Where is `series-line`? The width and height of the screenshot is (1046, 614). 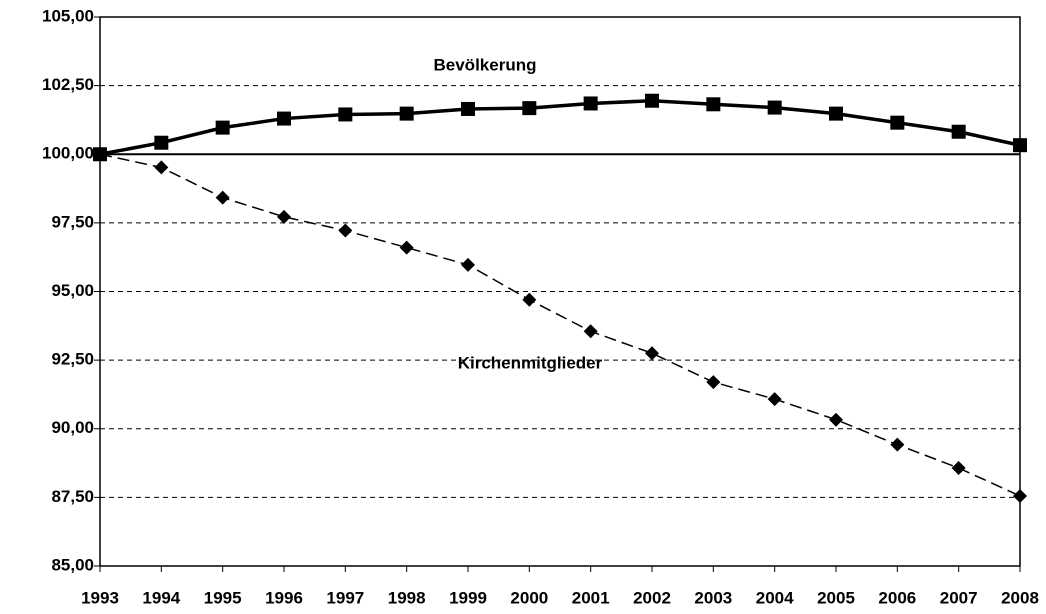
series-line is located at coordinates (560, 127).